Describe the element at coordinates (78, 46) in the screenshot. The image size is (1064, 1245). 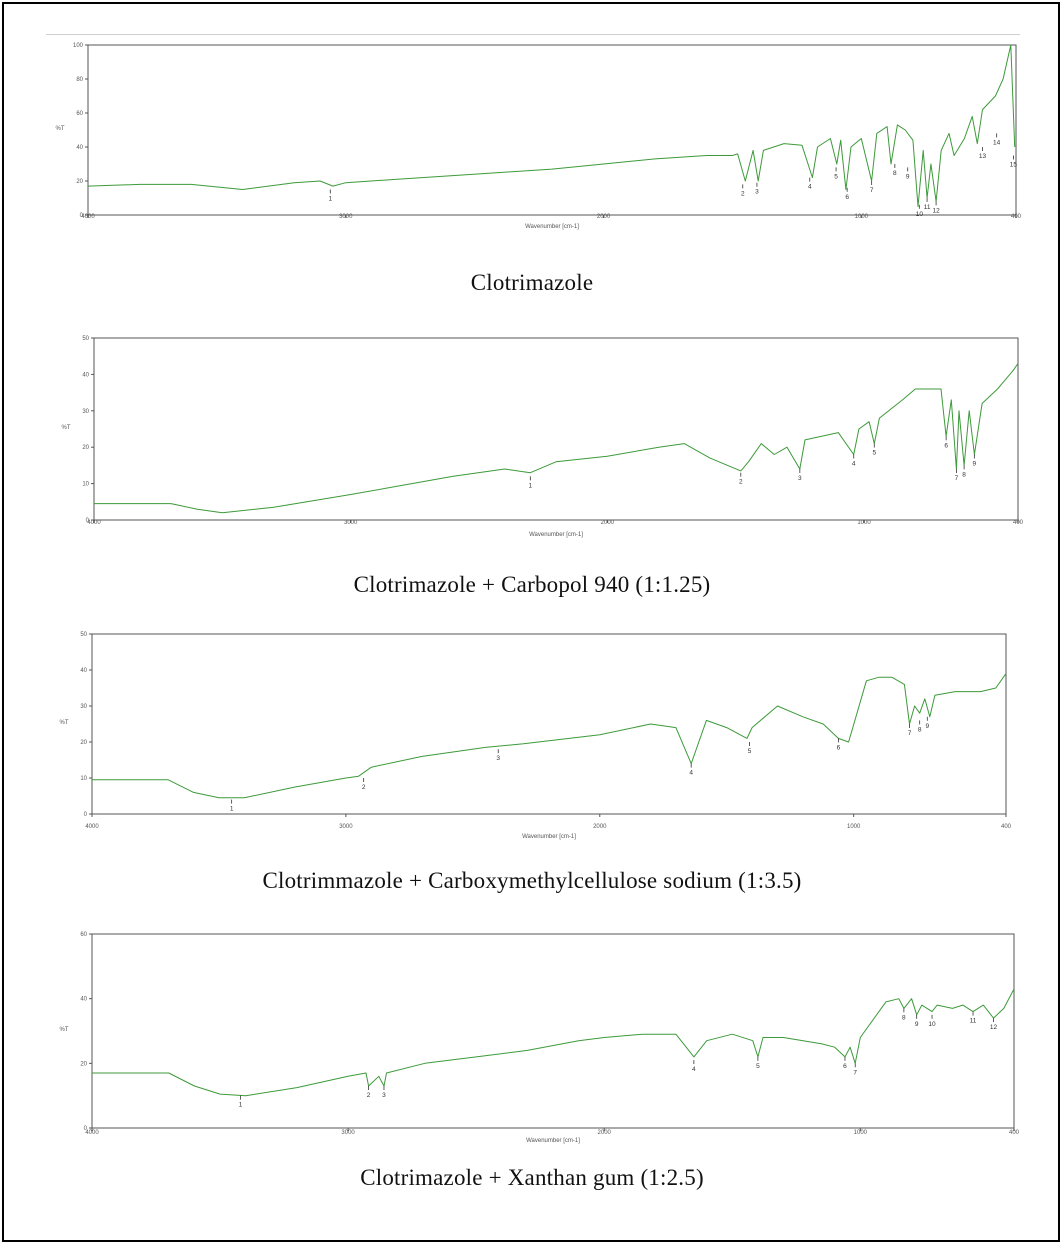
I see `y-tick-label: 100` at that location.